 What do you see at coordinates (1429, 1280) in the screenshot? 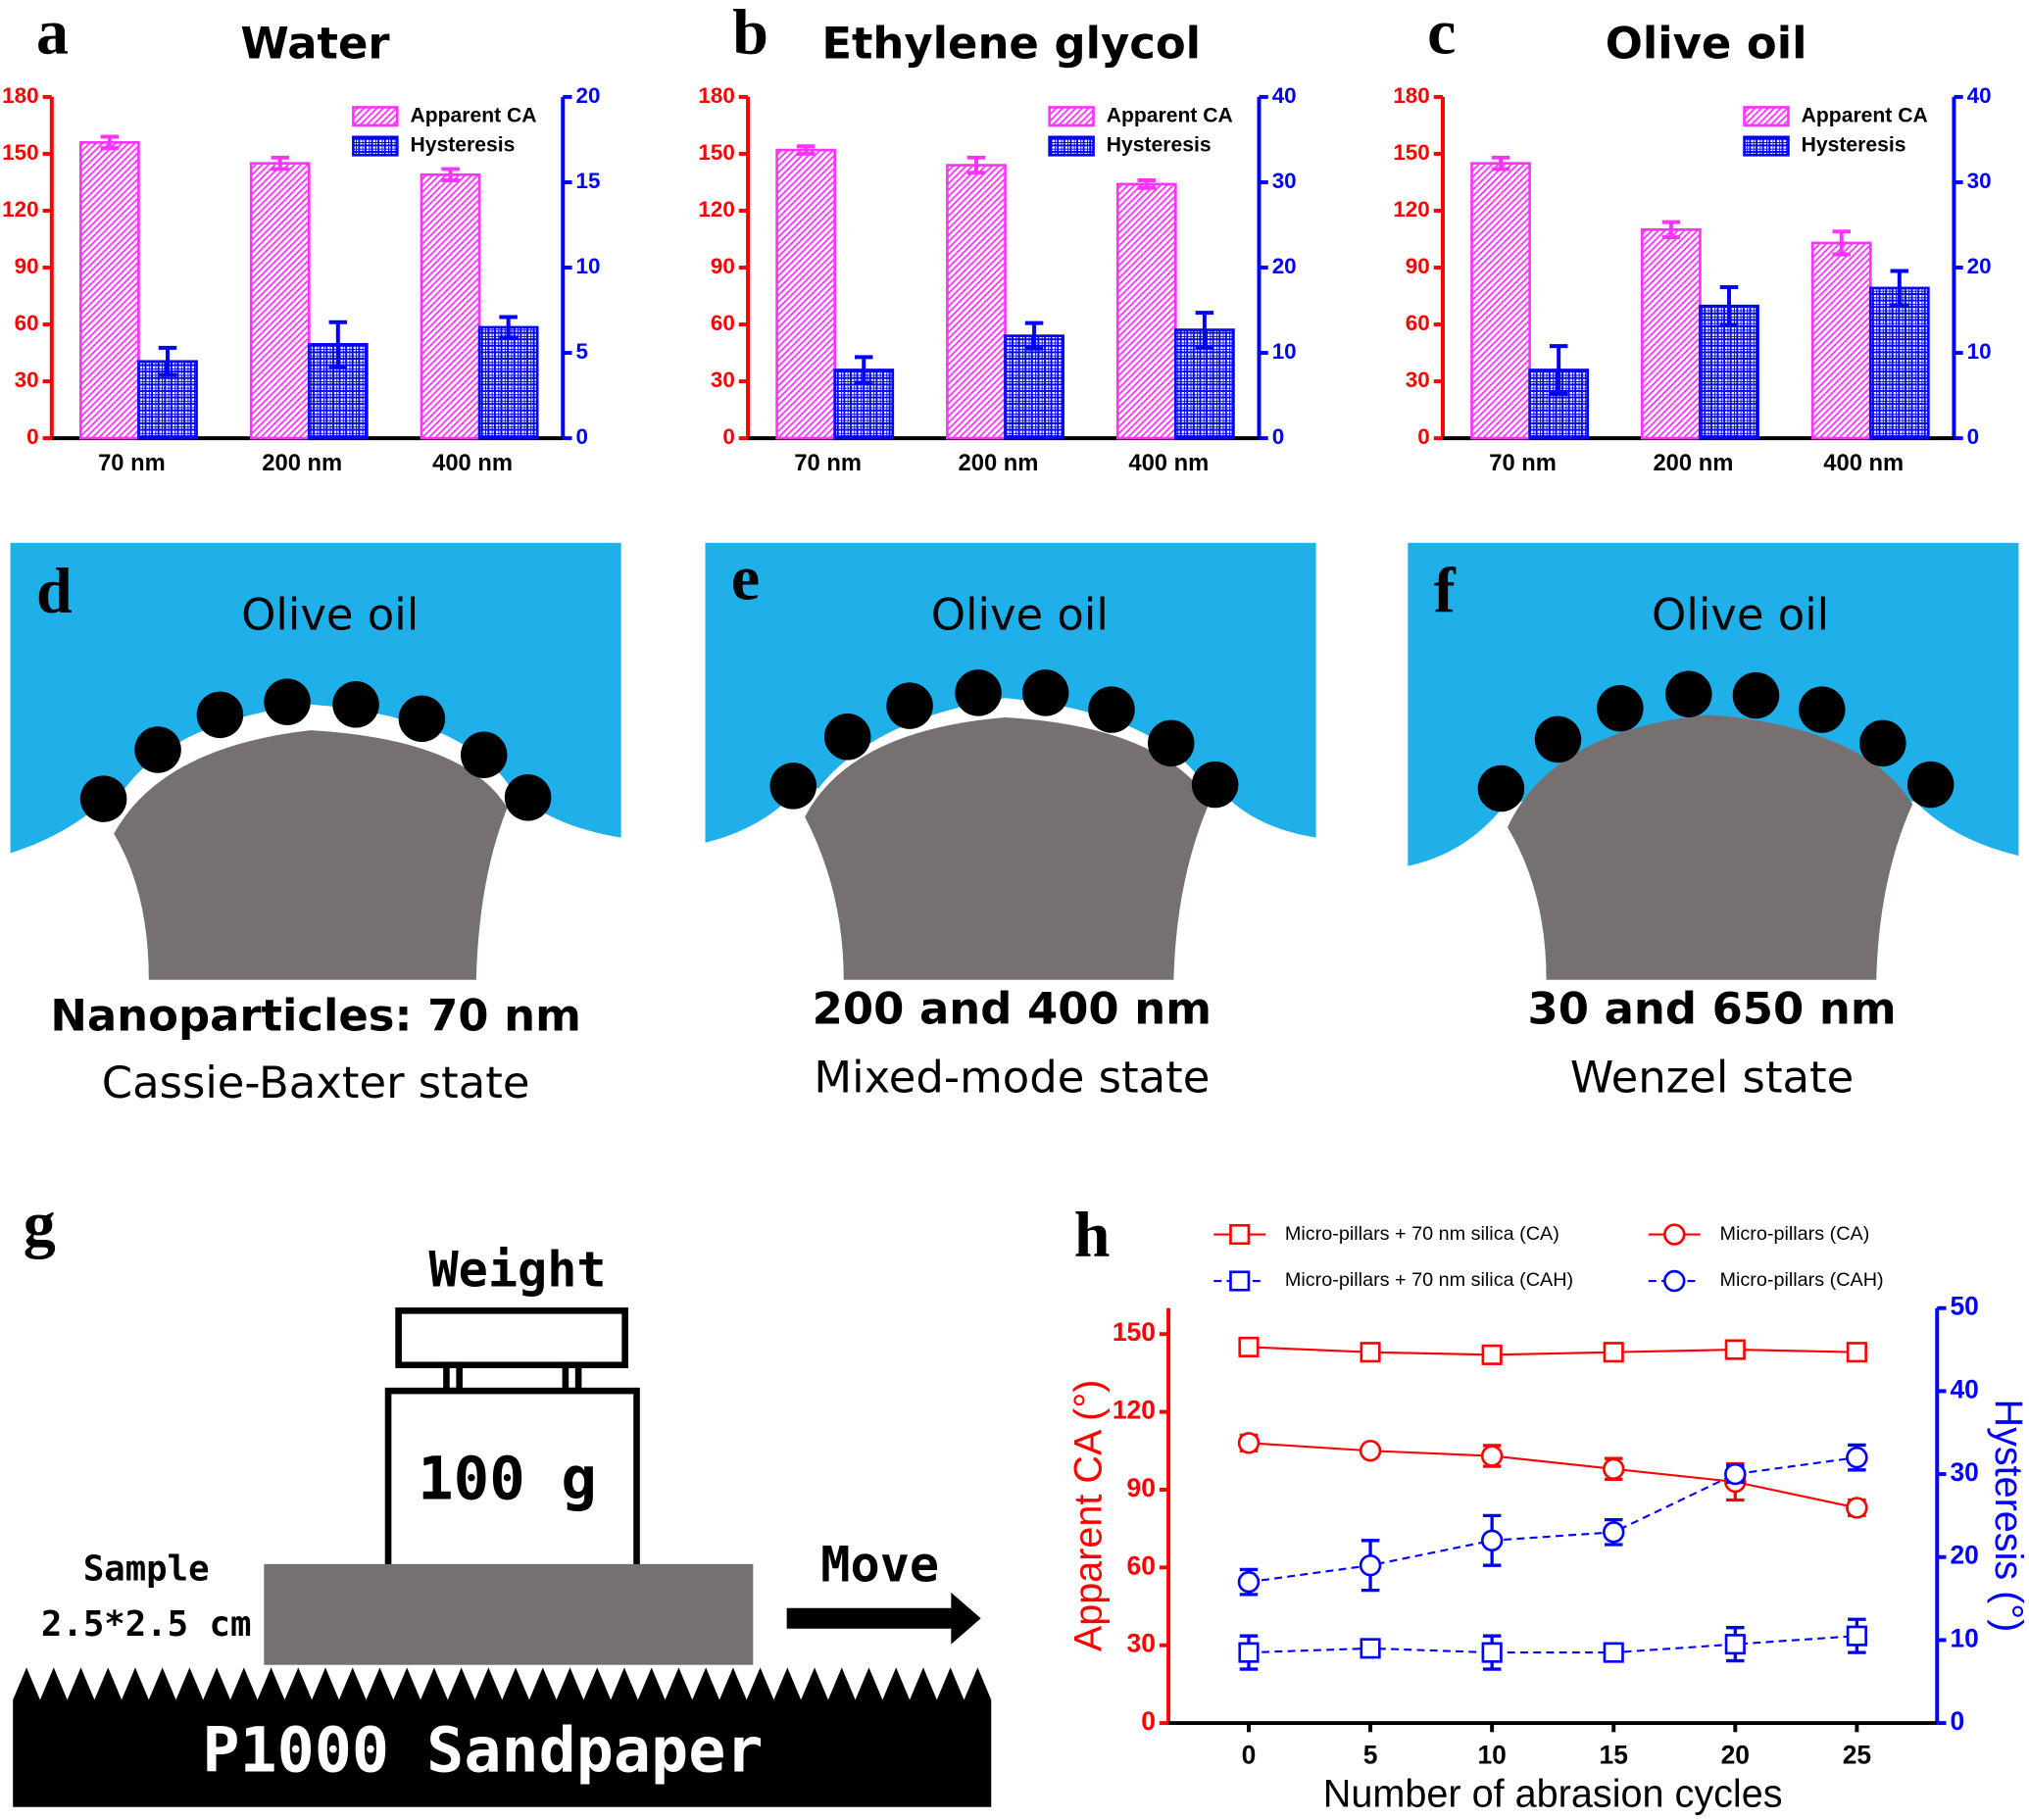
I see `legend-label: Micro-pillars + 70 nm silica (CAH)` at bounding box center [1429, 1280].